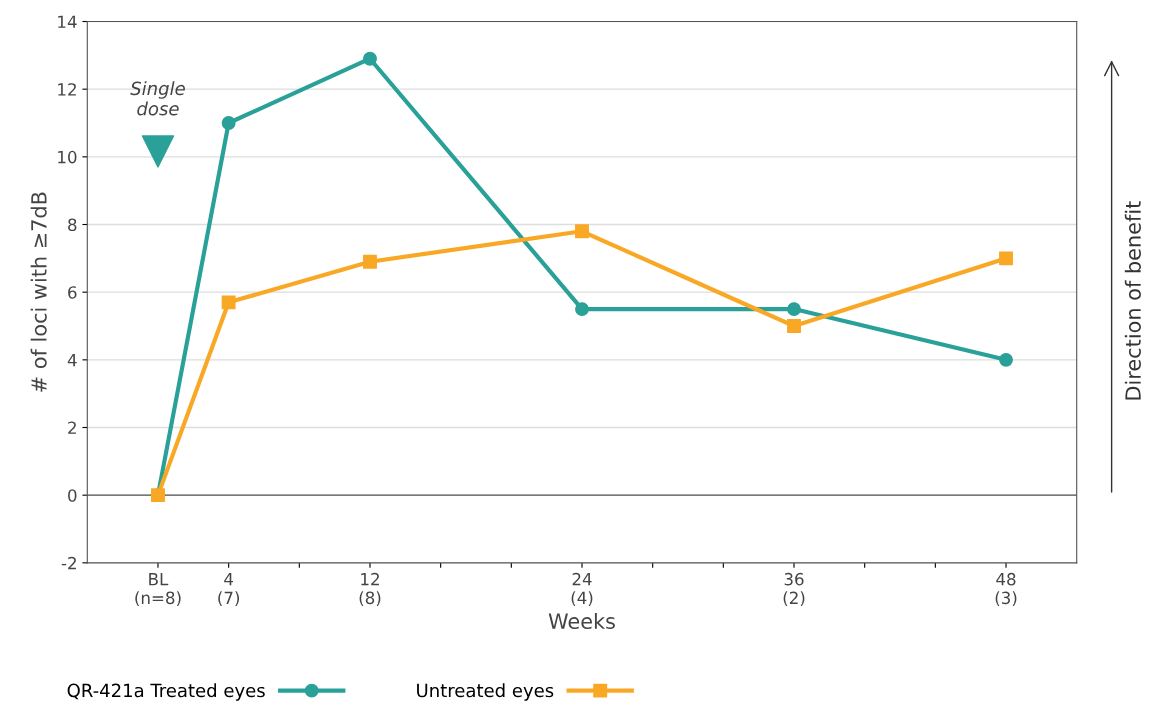  I want to click on x-tick-label: BL (n=8), so click(158, 590).